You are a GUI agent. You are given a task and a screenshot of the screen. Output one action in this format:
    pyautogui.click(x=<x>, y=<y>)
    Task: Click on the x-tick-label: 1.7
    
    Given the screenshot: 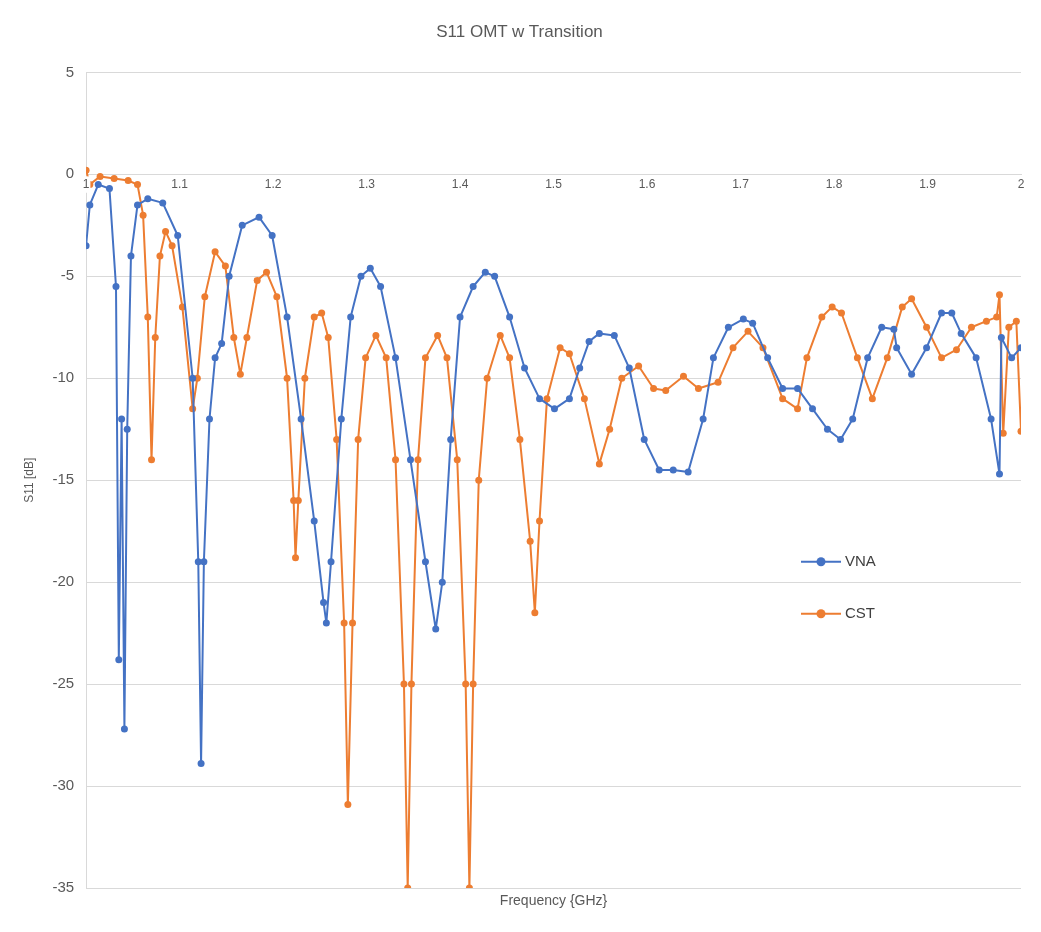 What is the action you would take?
    pyautogui.click(x=741, y=183)
    